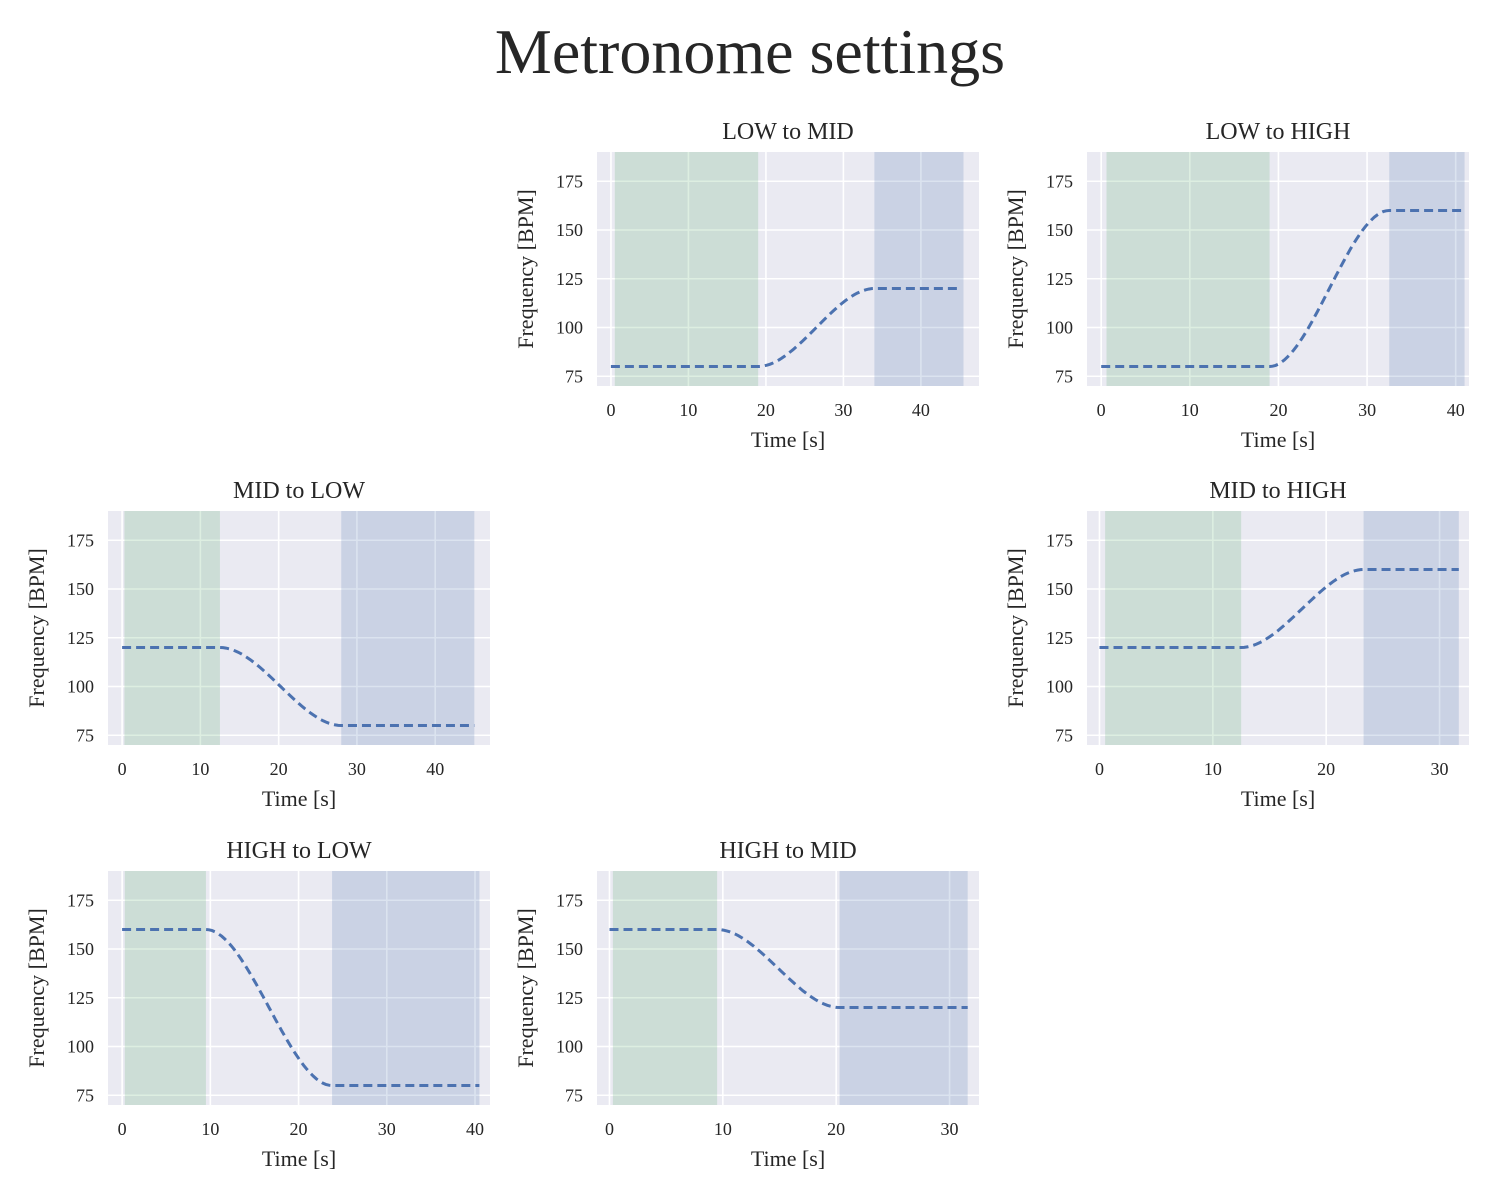 Image resolution: width=1500 pixels, height=1200 pixels. I want to click on subplot-title: HIGH to MID, so click(787, 851).